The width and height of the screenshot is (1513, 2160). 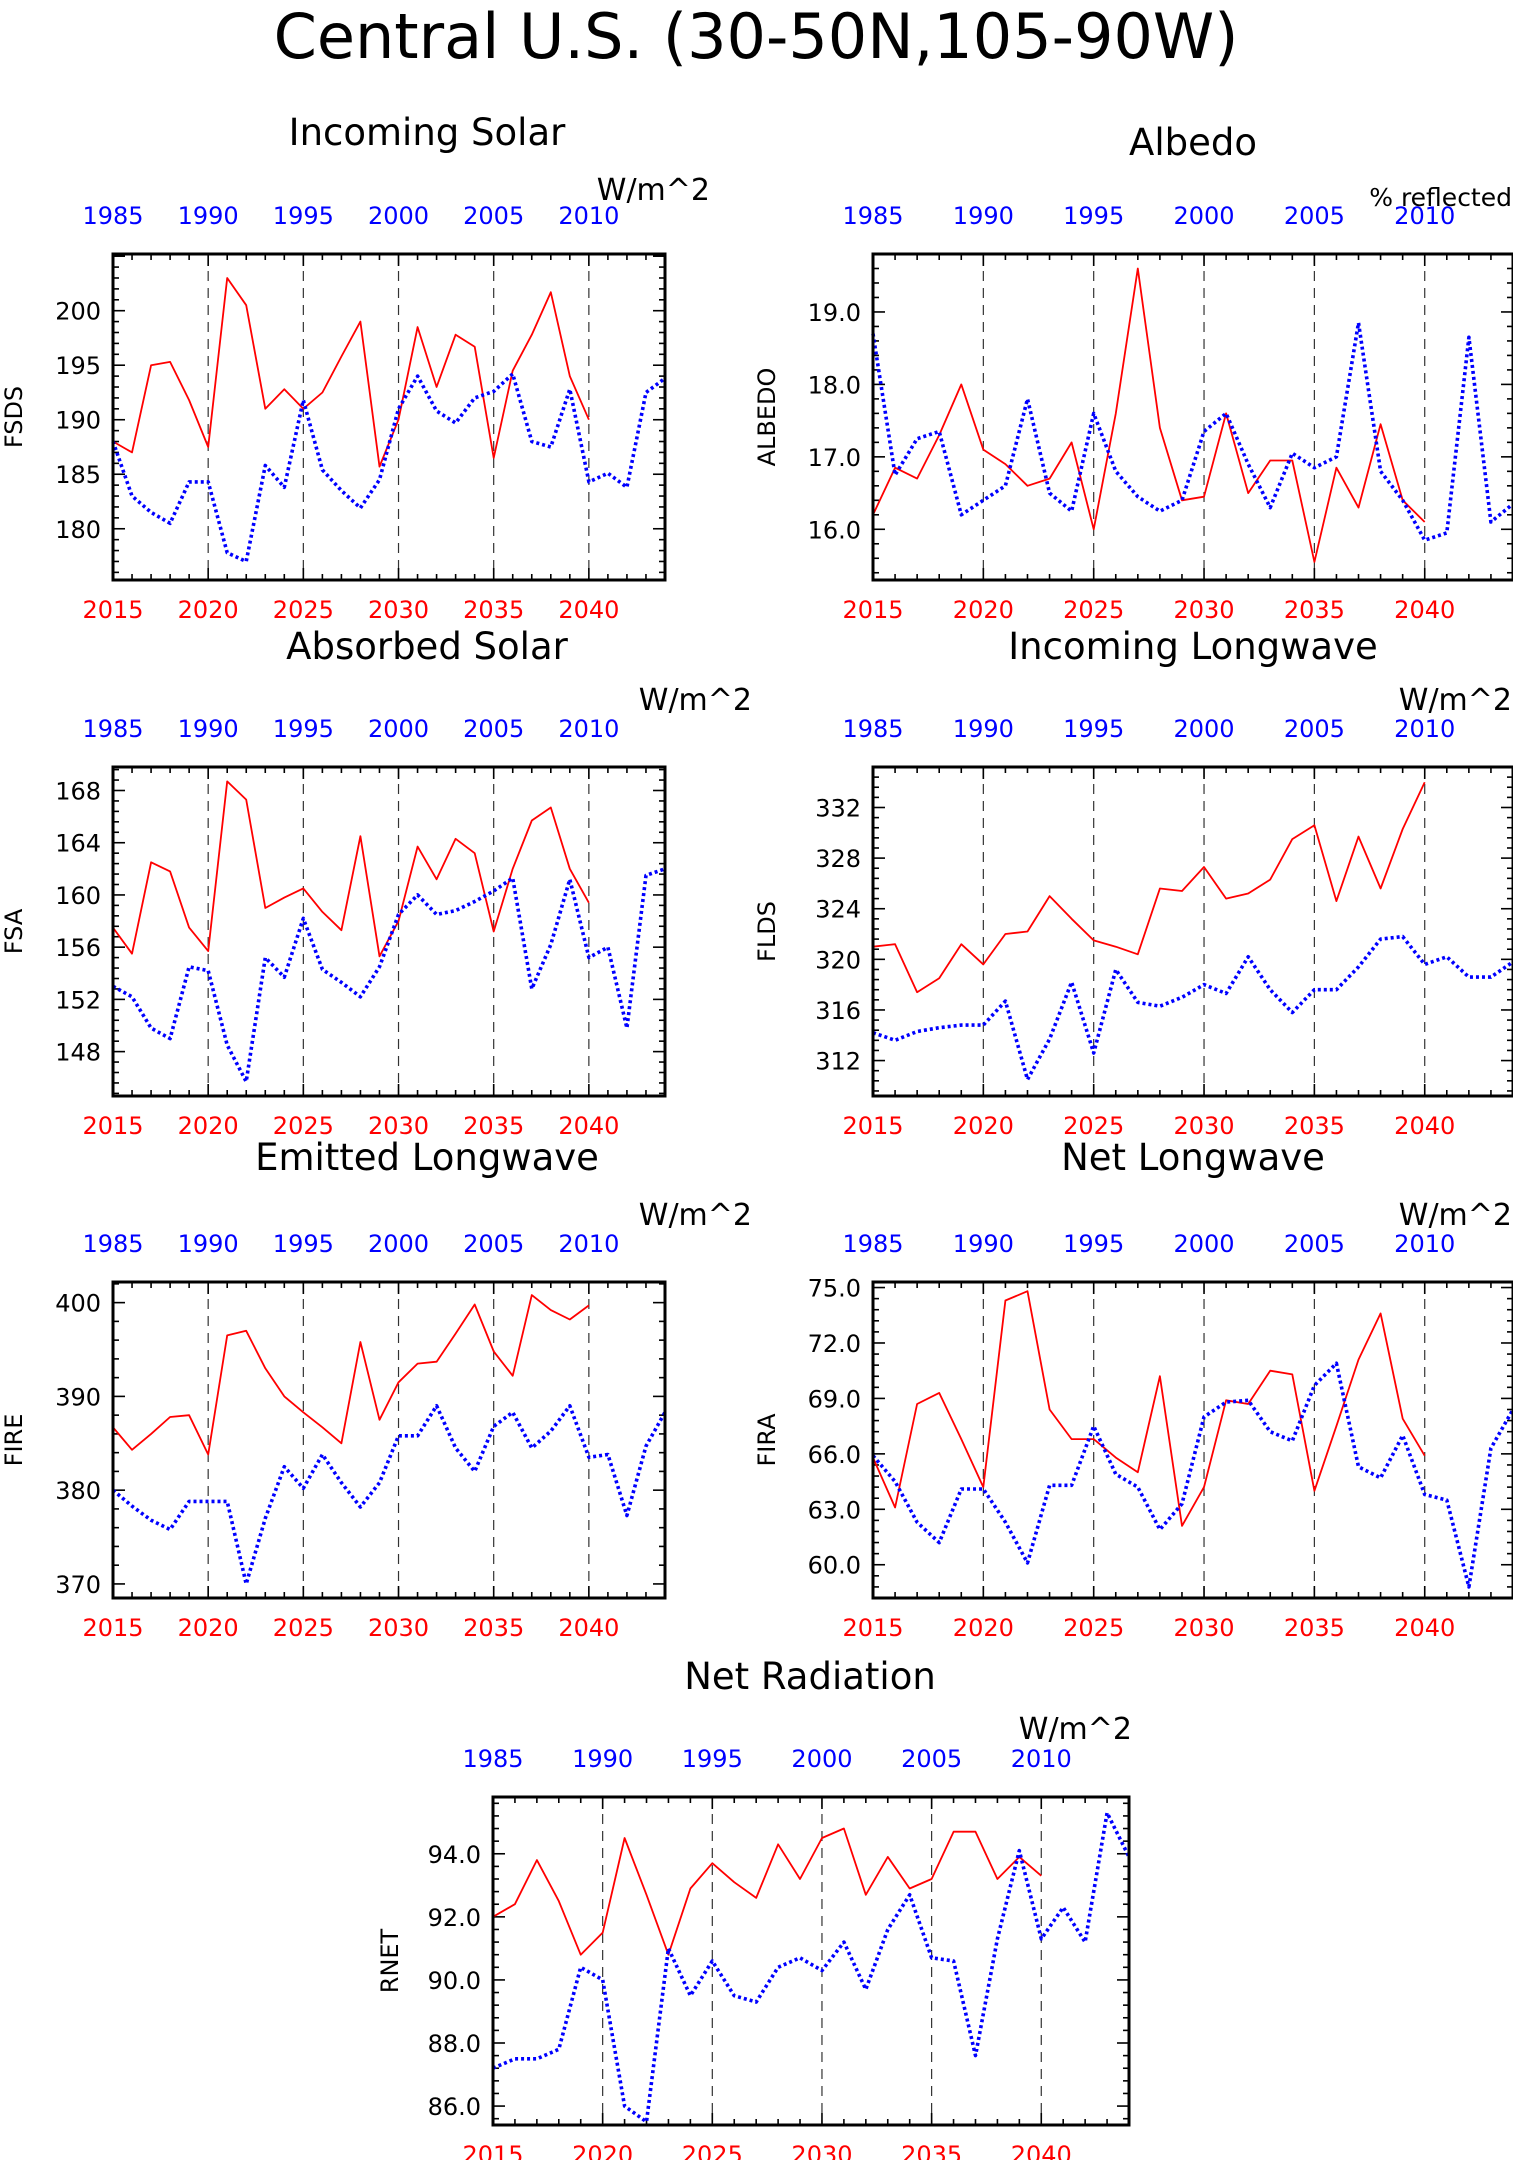 What do you see at coordinates (78, 844) in the screenshot?
I see `y-tick-label: 164` at bounding box center [78, 844].